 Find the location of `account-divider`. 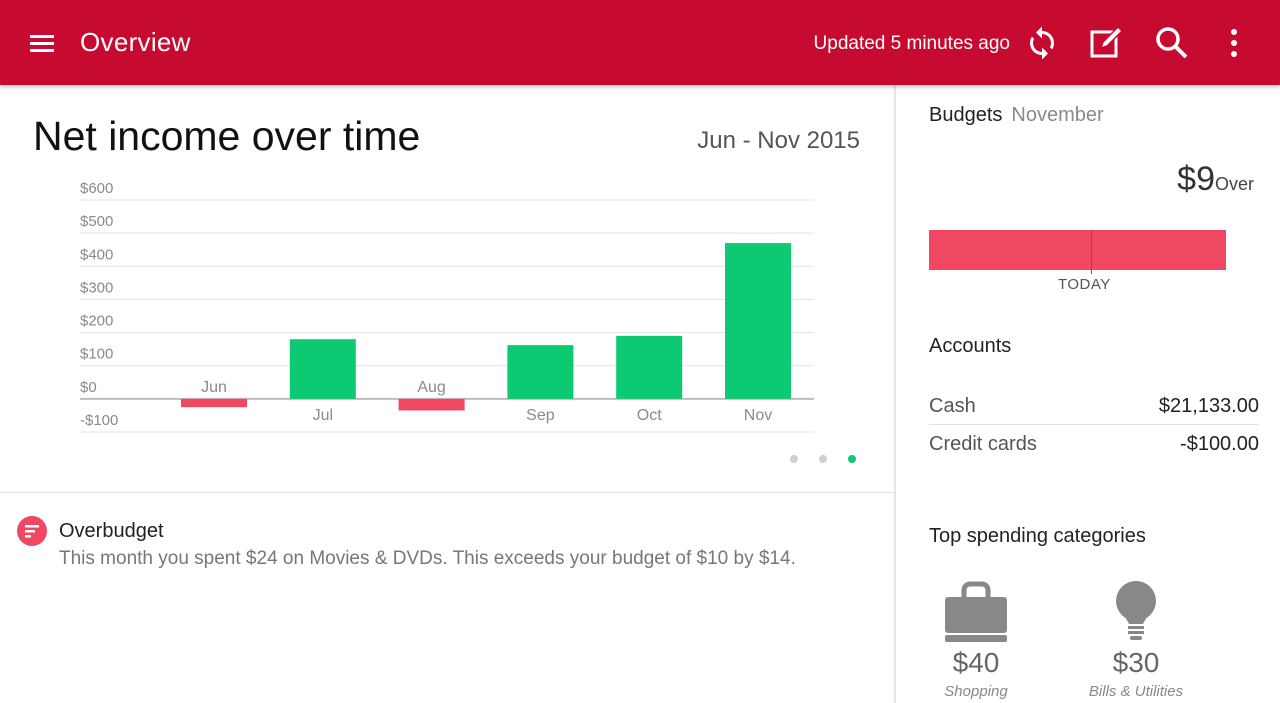

account-divider is located at coordinates (1094, 424).